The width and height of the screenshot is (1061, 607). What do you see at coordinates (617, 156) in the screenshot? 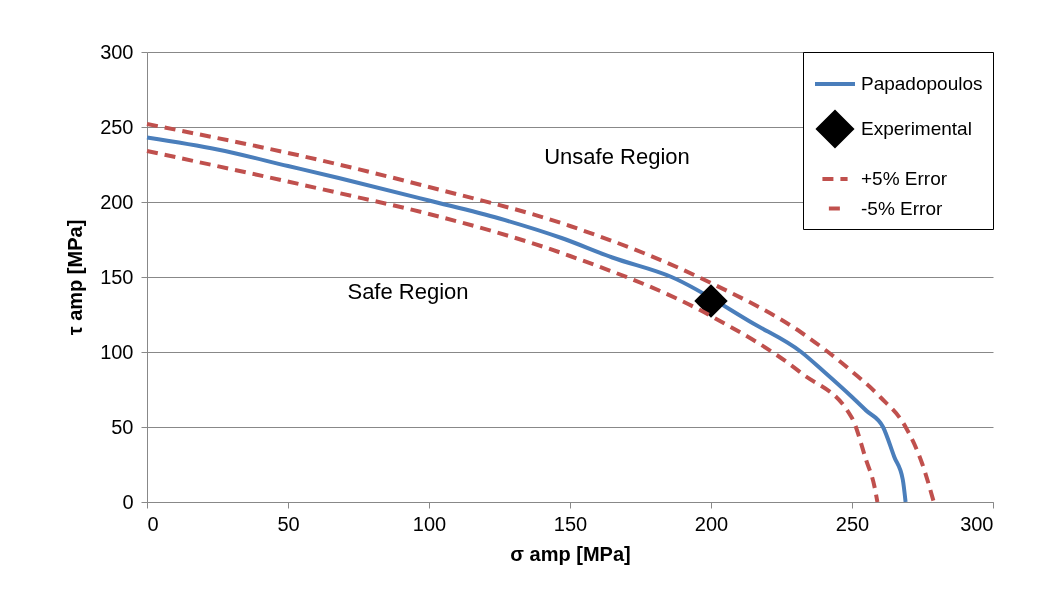
I see `annotation: Unsafe Region` at bounding box center [617, 156].